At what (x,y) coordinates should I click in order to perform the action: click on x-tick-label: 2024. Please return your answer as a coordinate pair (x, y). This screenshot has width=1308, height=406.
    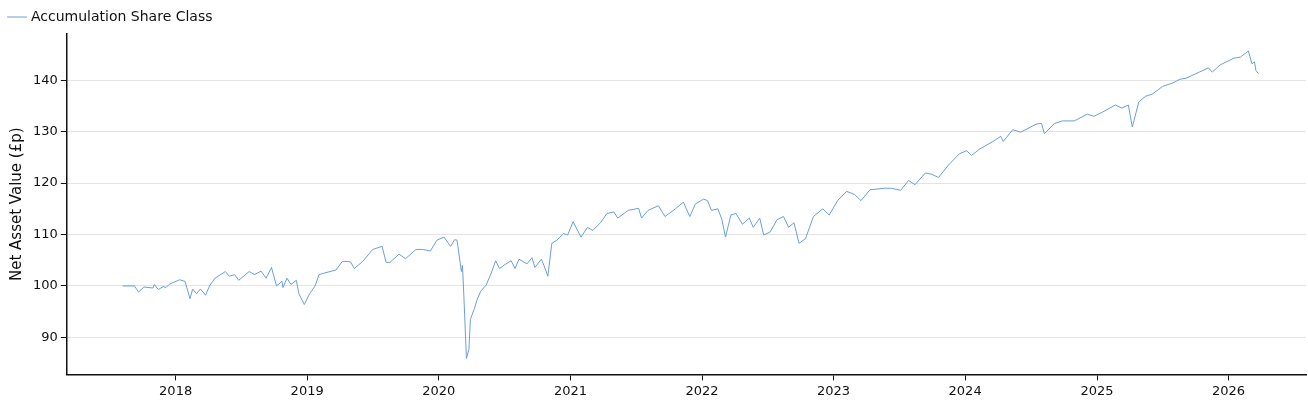
    Looking at the image, I should click on (965, 390).